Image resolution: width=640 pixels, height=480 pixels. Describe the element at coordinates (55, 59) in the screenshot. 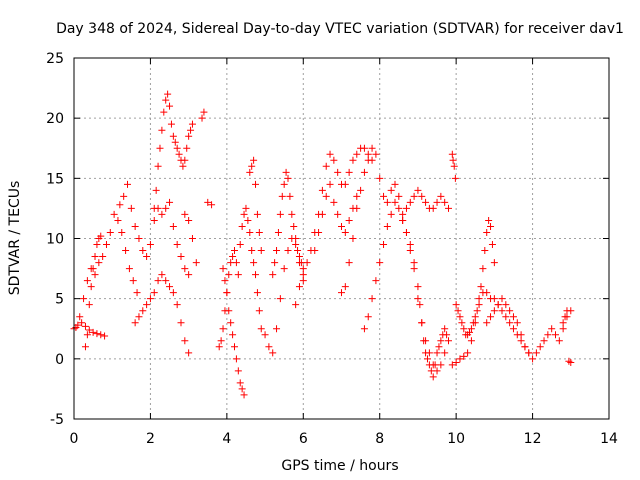

I see `y-tick-label: 25` at that location.